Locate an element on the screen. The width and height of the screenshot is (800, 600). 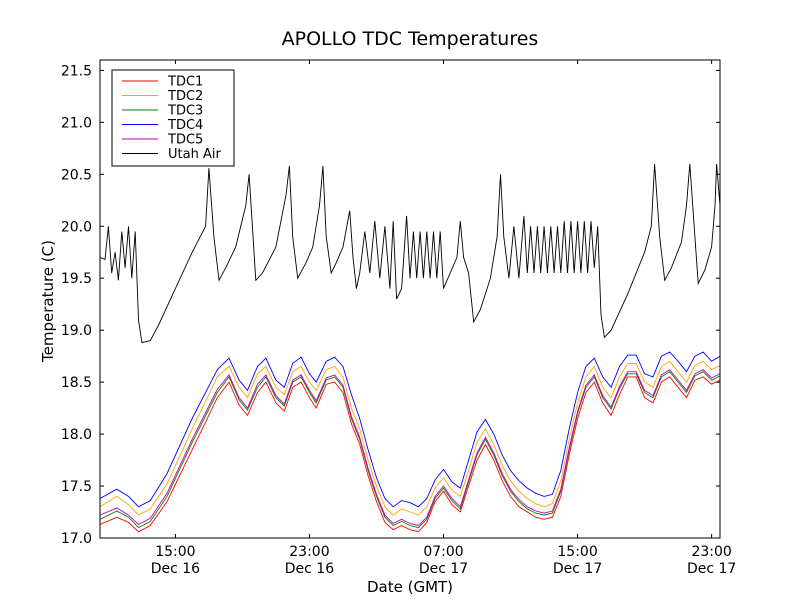
y-tick-label: 19.5 is located at coordinates (76, 279).